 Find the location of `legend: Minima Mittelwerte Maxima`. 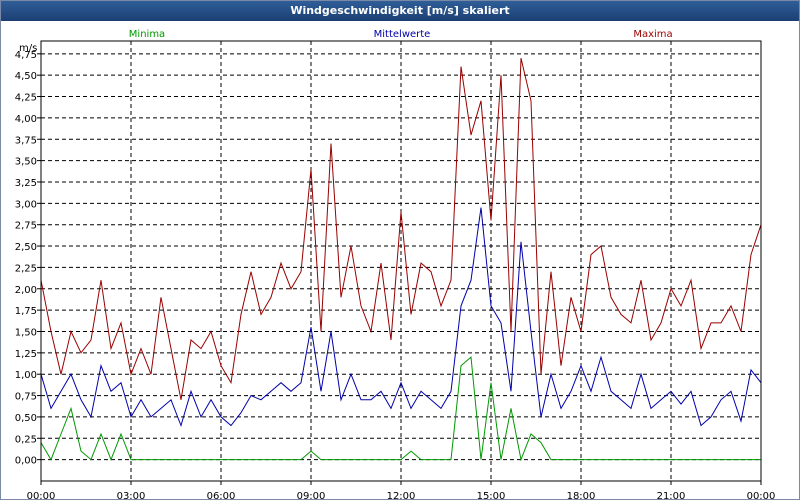

legend: Minima Mittelwerte Maxima is located at coordinates (401, 34).